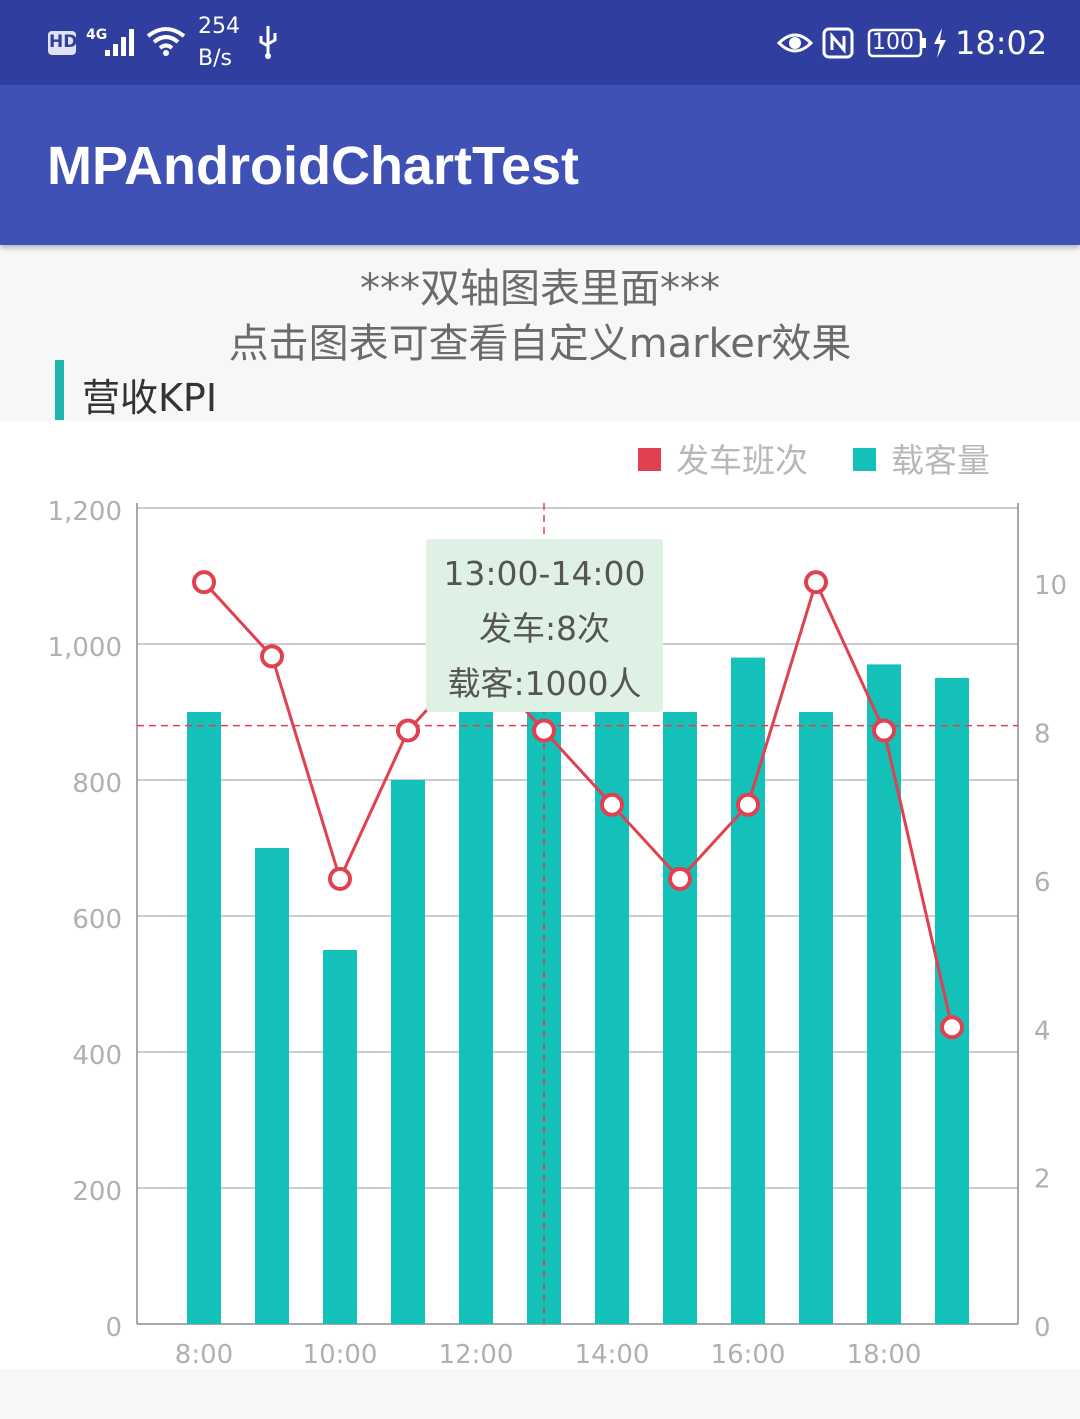 Image resolution: width=1080 pixels, height=1419 pixels. Describe the element at coordinates (1042, 1031) in the screenshot. I see `right-axis-tick-label: 4` at that location.